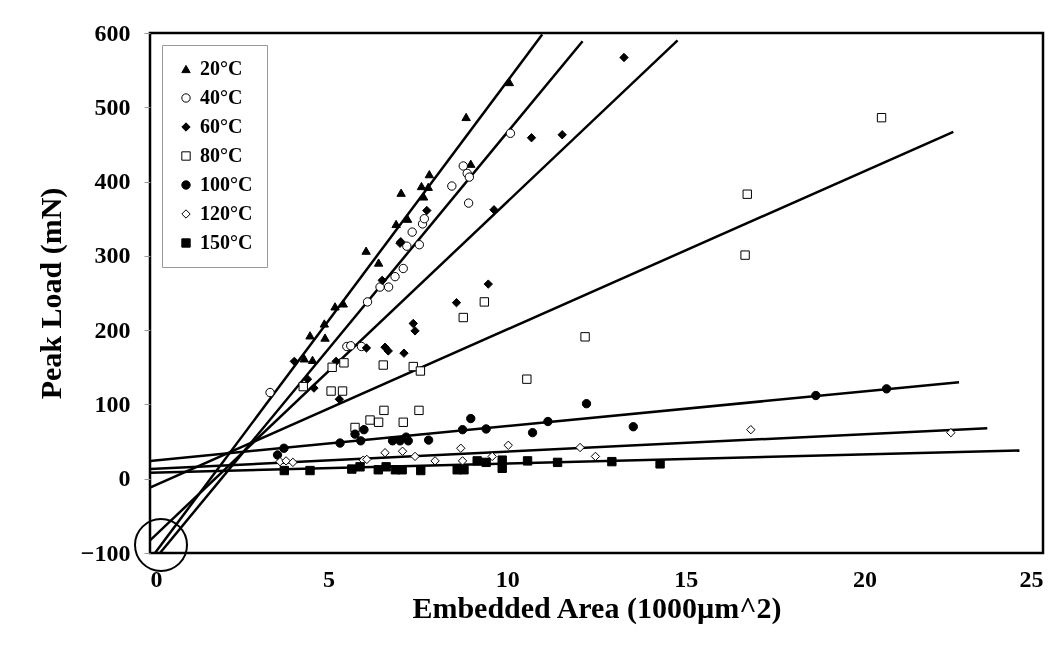  What do you see at coordinates (112, 106) in the screenshot?
I see `y-tick-label: 500` at bounding box center [112, 106].